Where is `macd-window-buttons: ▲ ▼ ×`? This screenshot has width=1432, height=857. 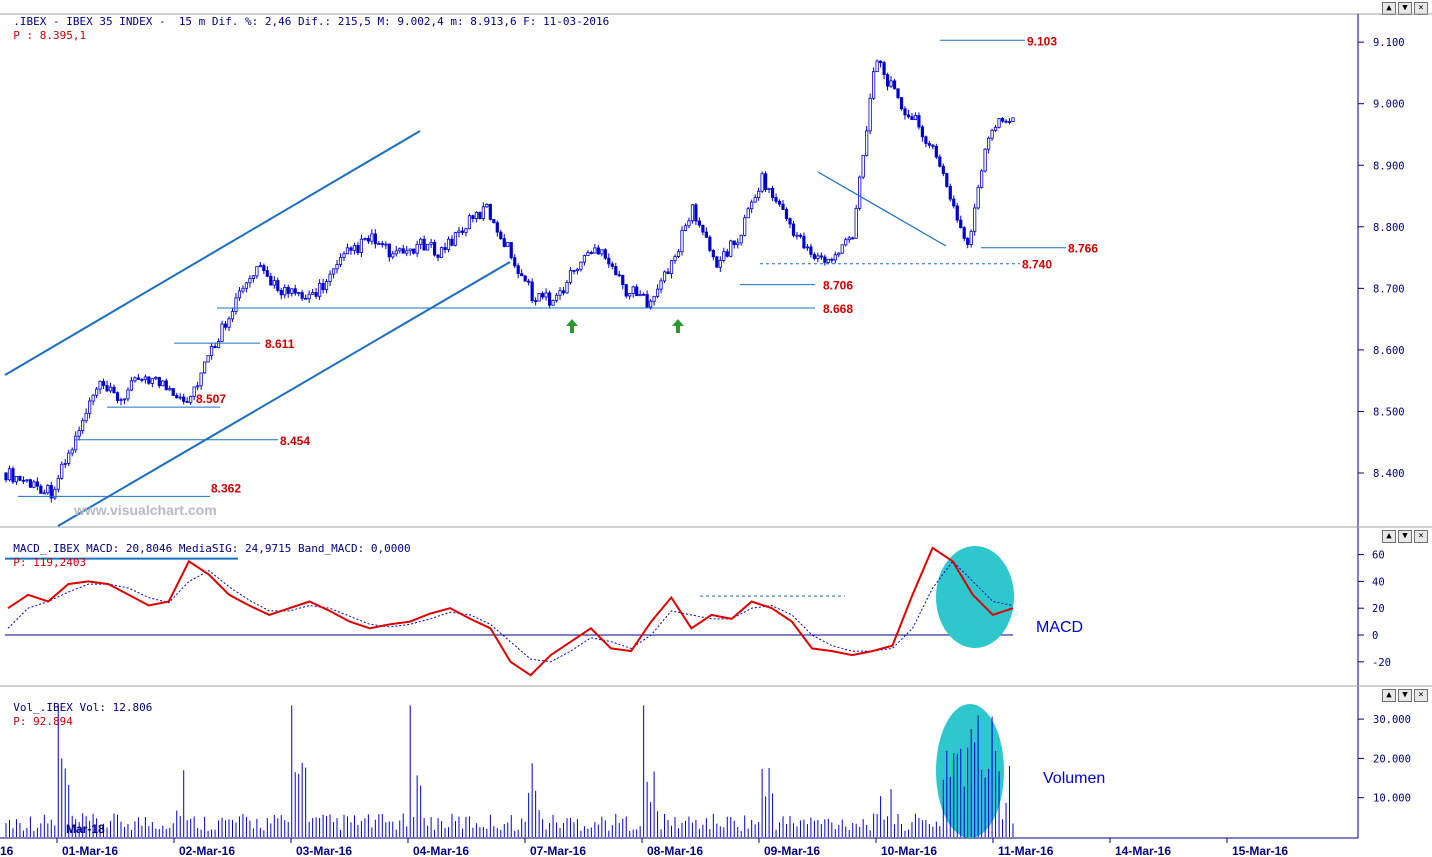
macd-window-buttons: ▲ ▼ × is located at coordinates (1405, 536).